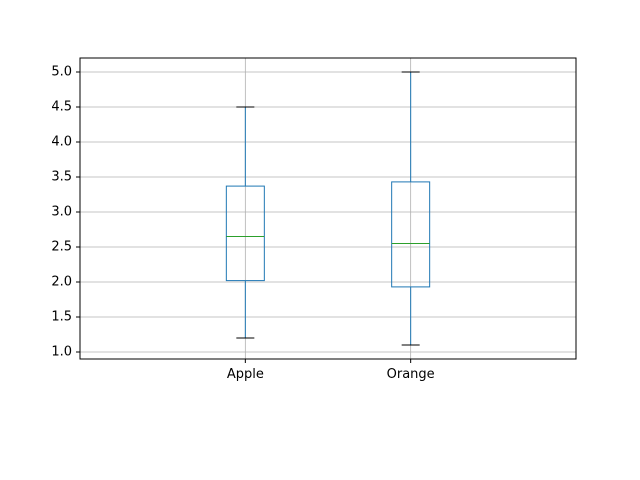  What do you see at coordinates (61, 247) in the screenshot?
I see `y-tick-label: 2.5` at bounding box center [61, 247].